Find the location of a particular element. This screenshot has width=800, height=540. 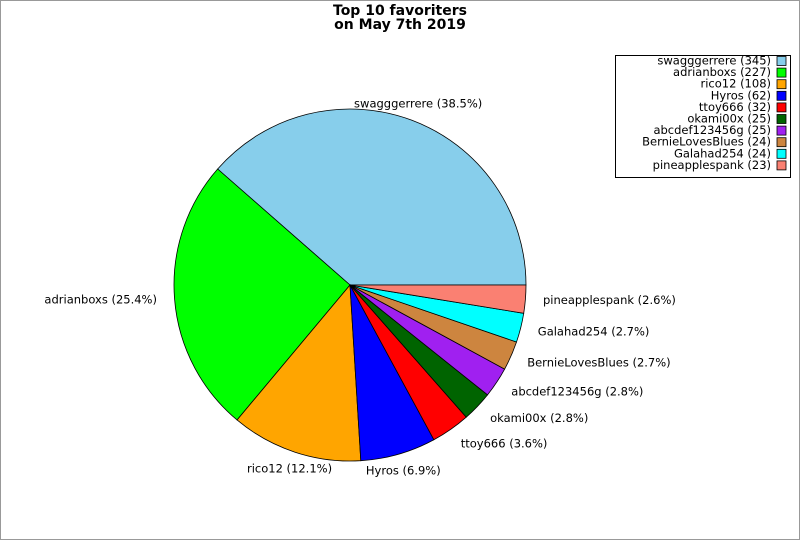

legend-label: rico12 (108) is located at coordinates (736, 84).